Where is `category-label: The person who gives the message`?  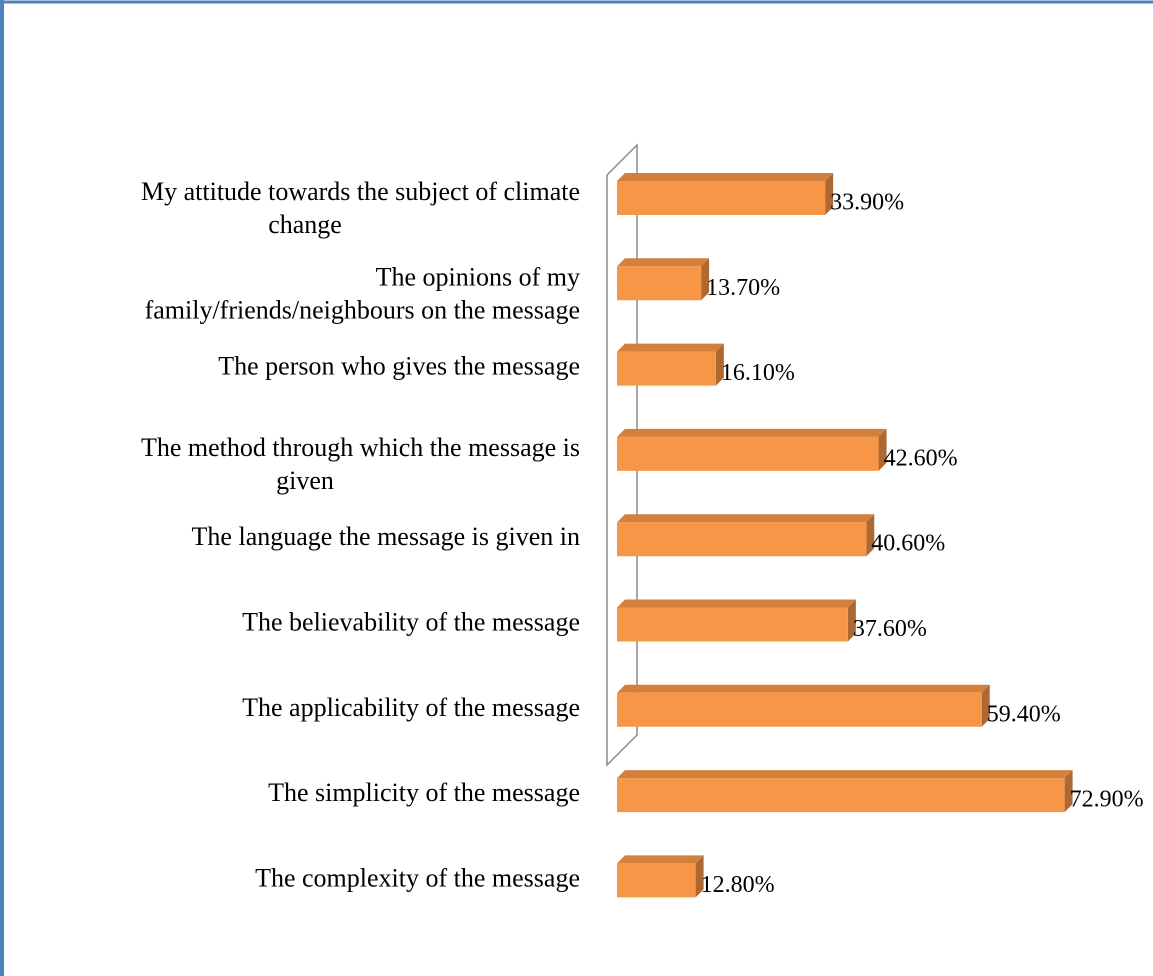
category-label: The person who gives the message is located at coordinates (399, 366).